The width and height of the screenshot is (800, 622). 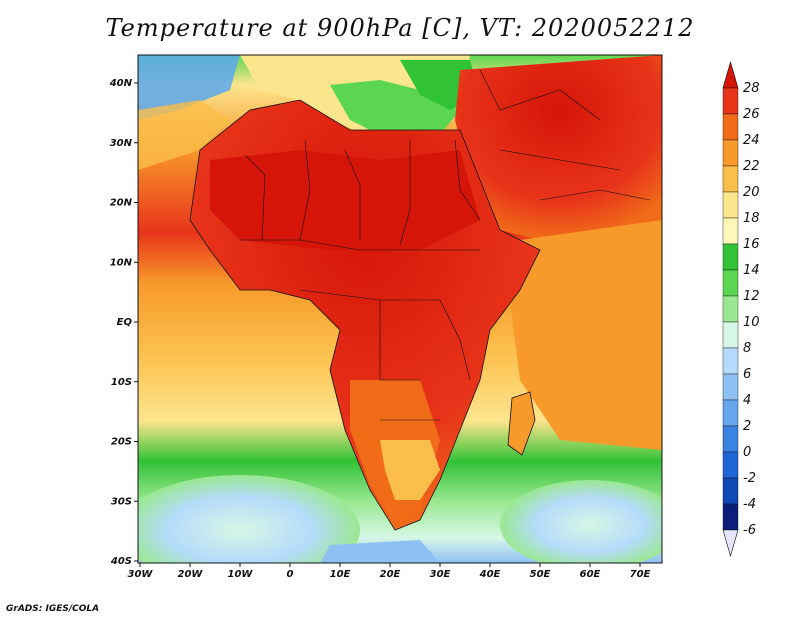 I want to click on colorbar-label: -6, so click(x=749, y=530).